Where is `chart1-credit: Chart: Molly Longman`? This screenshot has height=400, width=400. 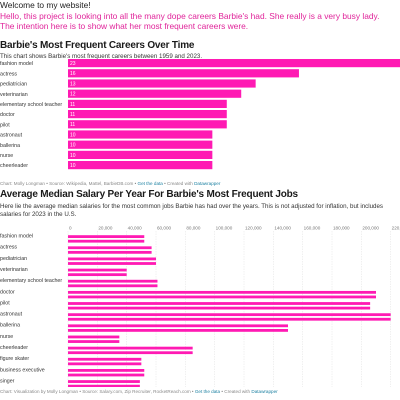
chart1-credit: Chart: Molly Longman is located at coordinates (22, 183).